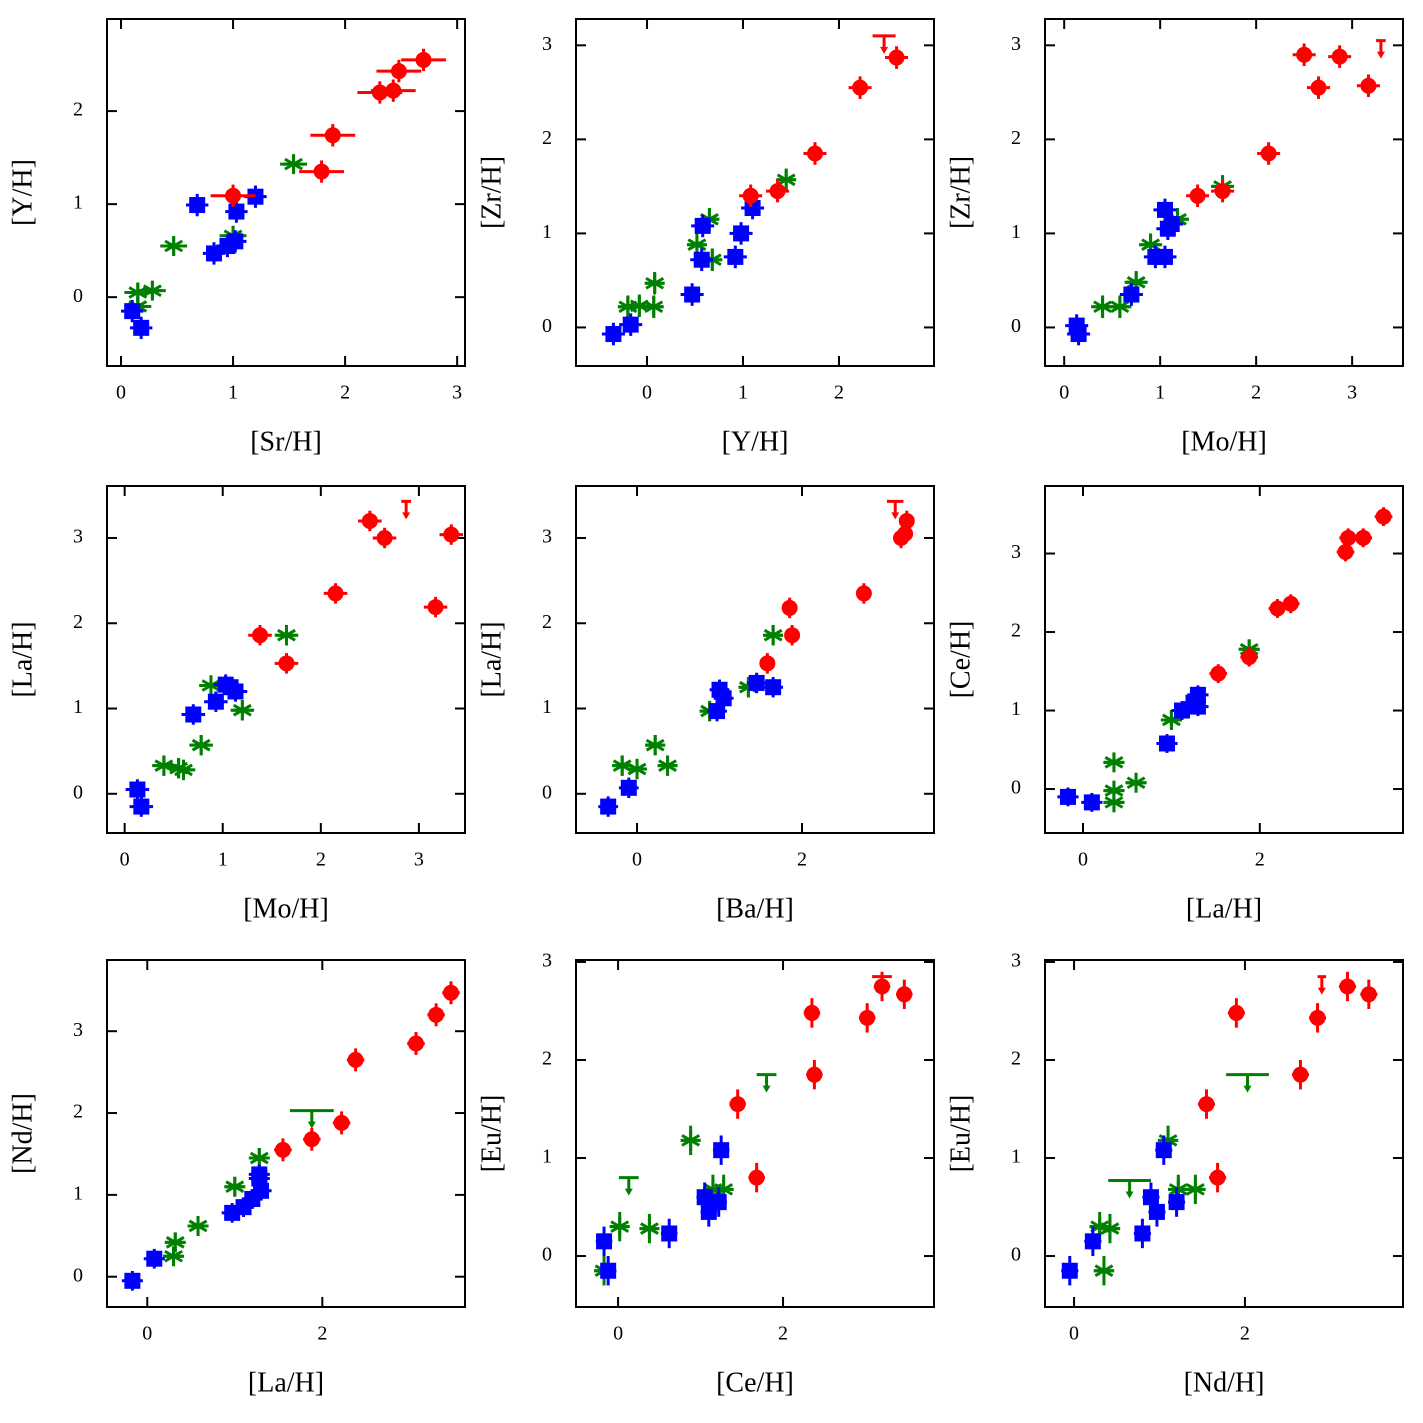 The image size is (1423, 1423). I want to click on y-axis-label: [Eu/H], so click(491, 1134).